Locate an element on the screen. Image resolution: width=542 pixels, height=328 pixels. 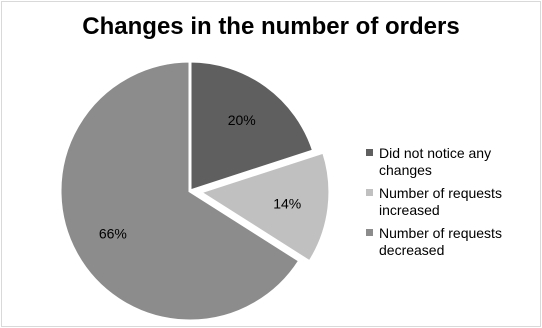
legend-item-no-change: Did not notice any changes is located at coordinates (451, 162).